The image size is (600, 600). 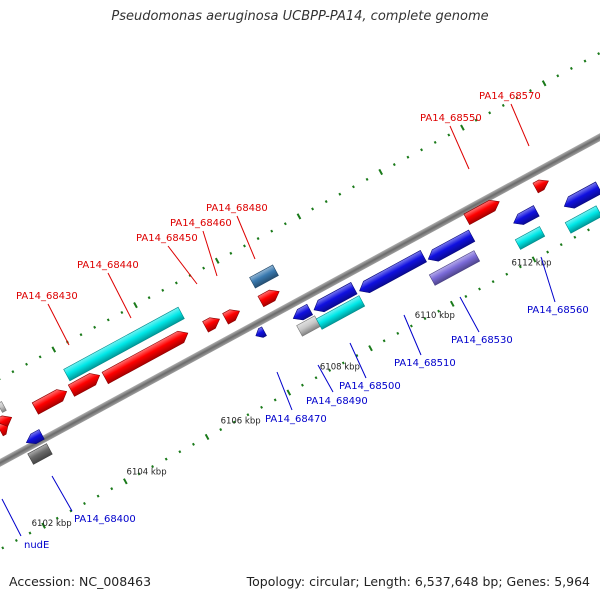 What do you see at coordinates (62, 493) in the screenshot?
I see `gene-label-pa14-68400-leader` at bounding box center [62, 493].